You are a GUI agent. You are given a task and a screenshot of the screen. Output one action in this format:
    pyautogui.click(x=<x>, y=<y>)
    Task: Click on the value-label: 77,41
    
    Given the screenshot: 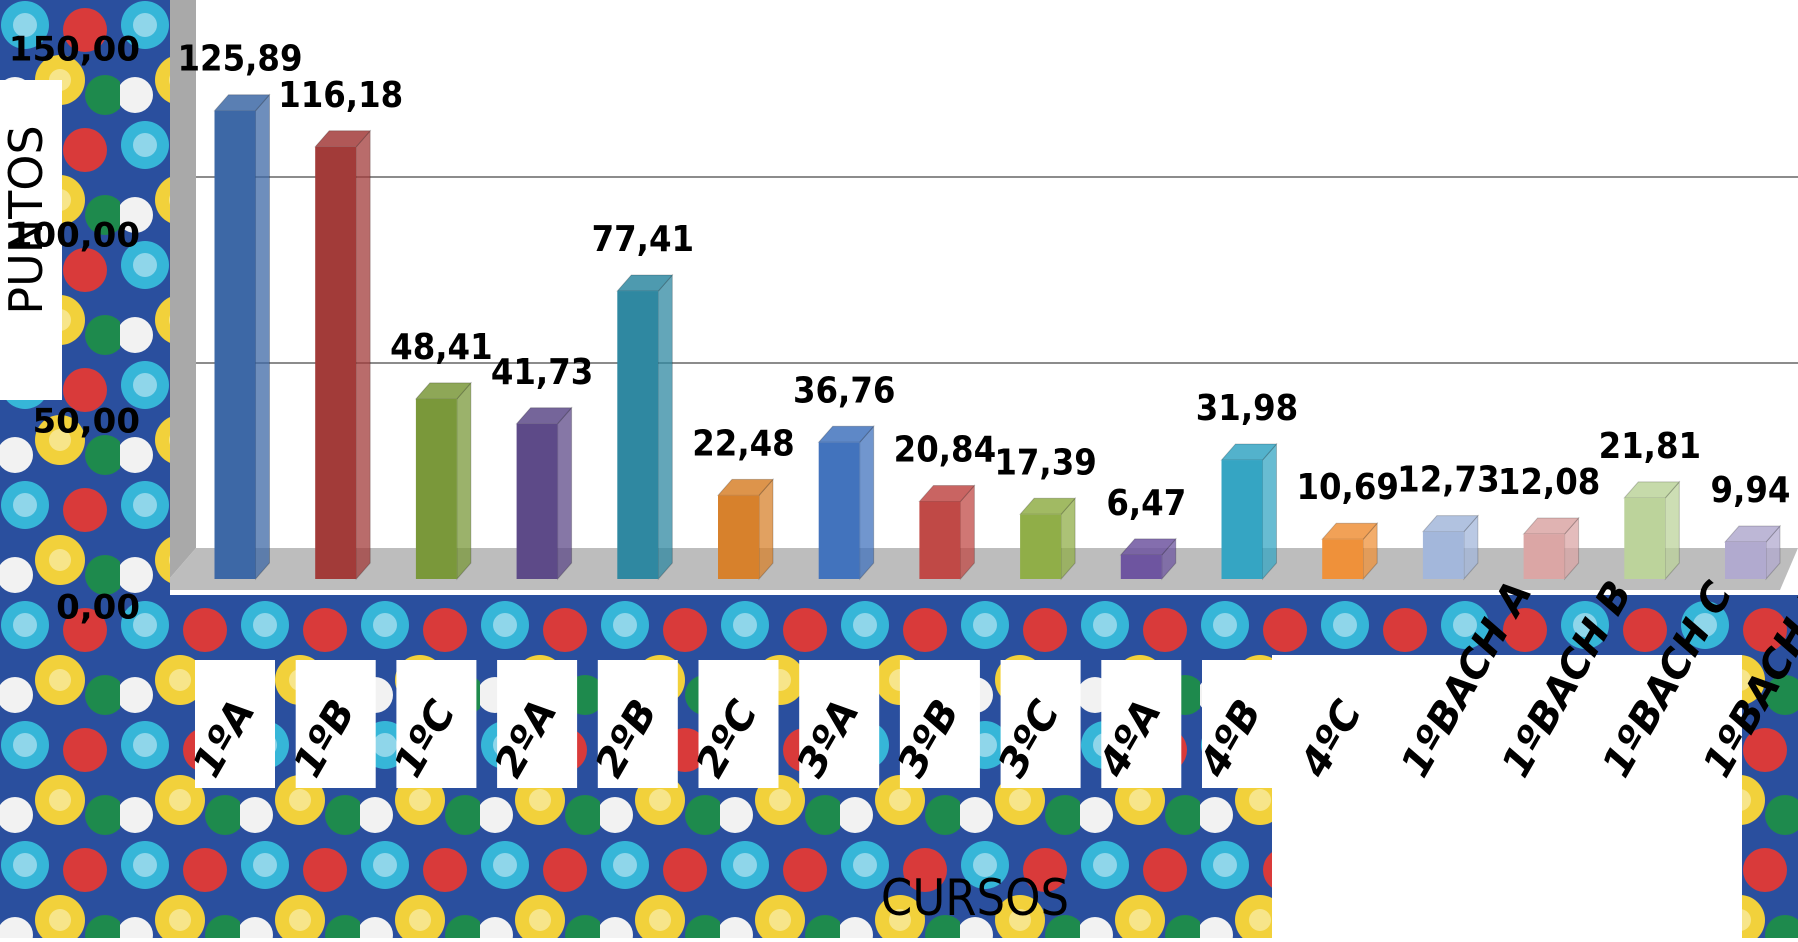 What is the action you would take?
    pyautogui.click(x=643, y=239)
    